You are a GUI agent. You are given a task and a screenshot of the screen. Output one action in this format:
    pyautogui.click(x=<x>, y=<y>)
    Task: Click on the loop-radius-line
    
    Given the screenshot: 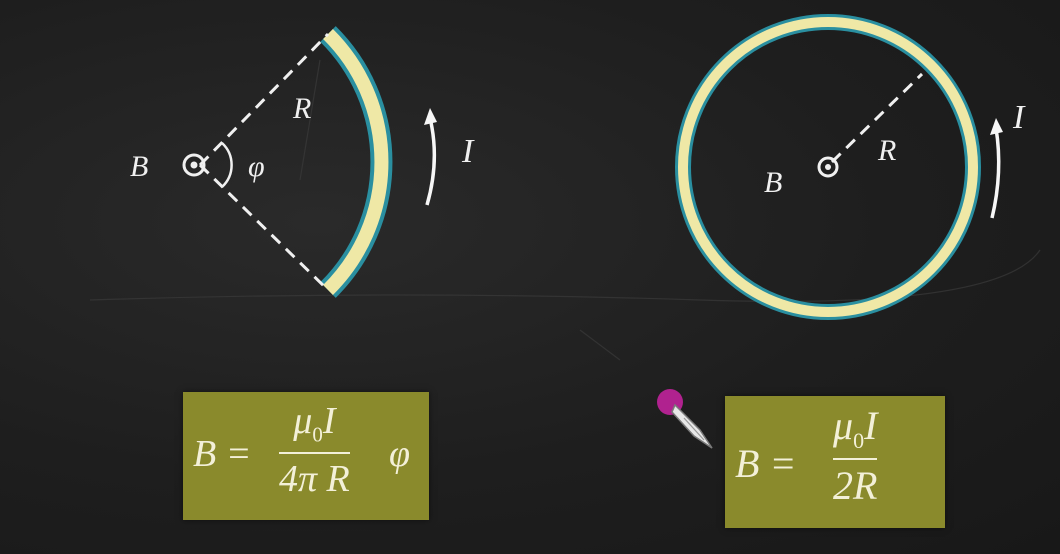 What is the action you would take?
    pyautogui.click(x=877, y=118)
    